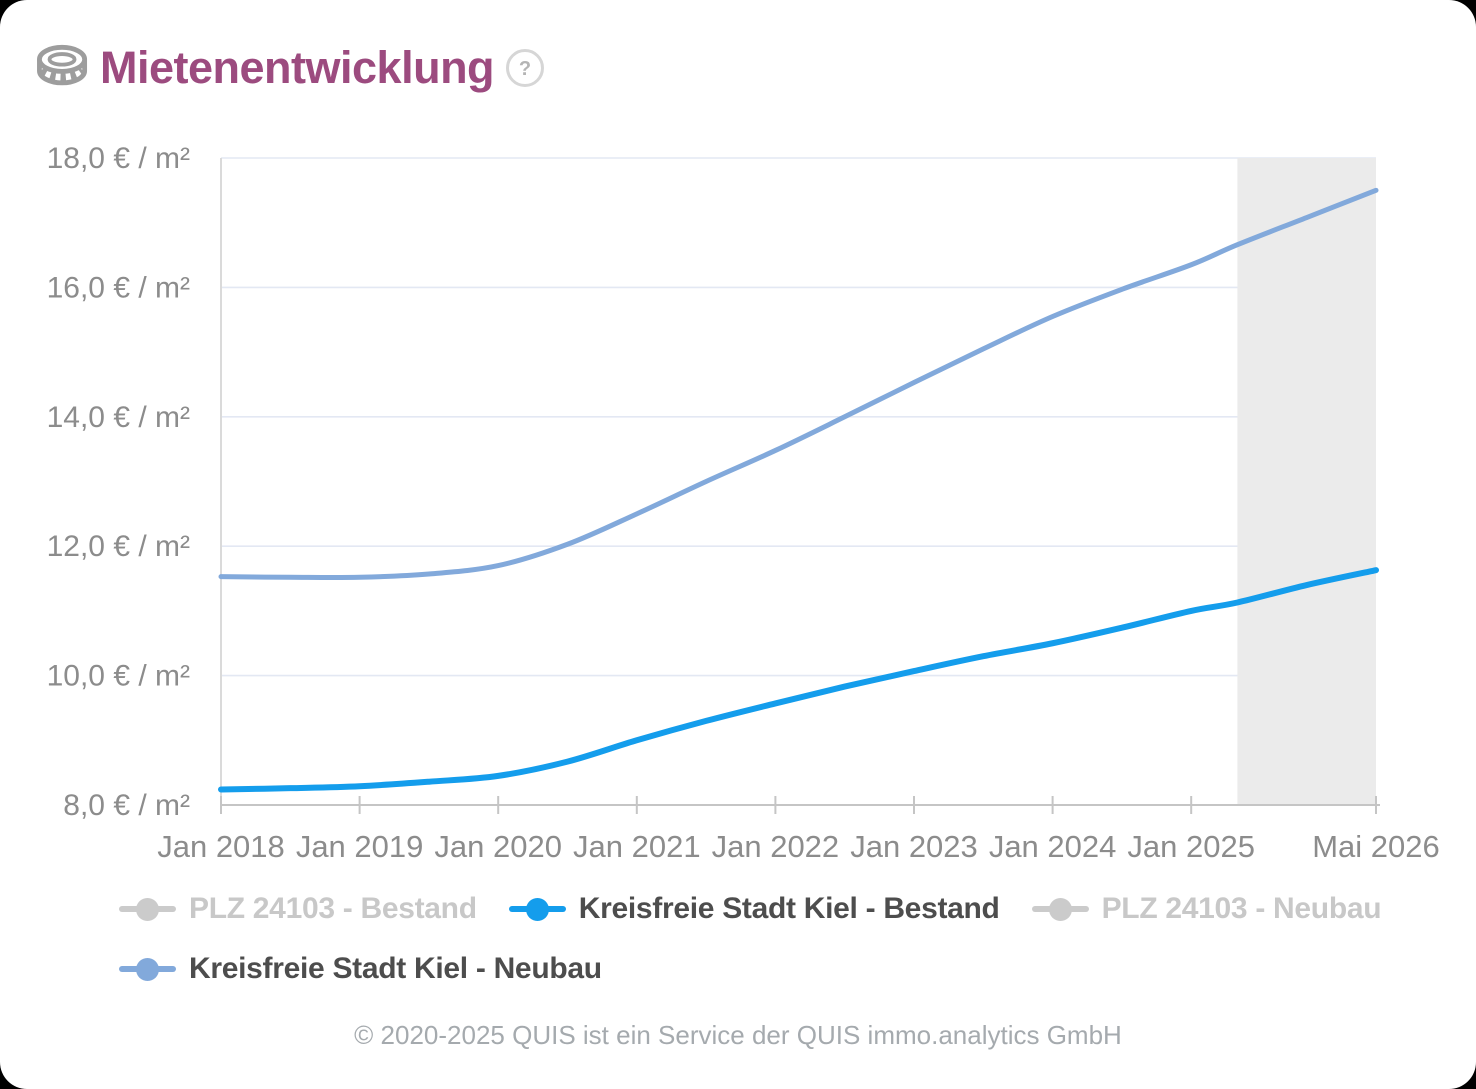 The height and width of the screenshot is (1089, 1476). I want to click on svg-text: Jan 2020, so click(498, 846).